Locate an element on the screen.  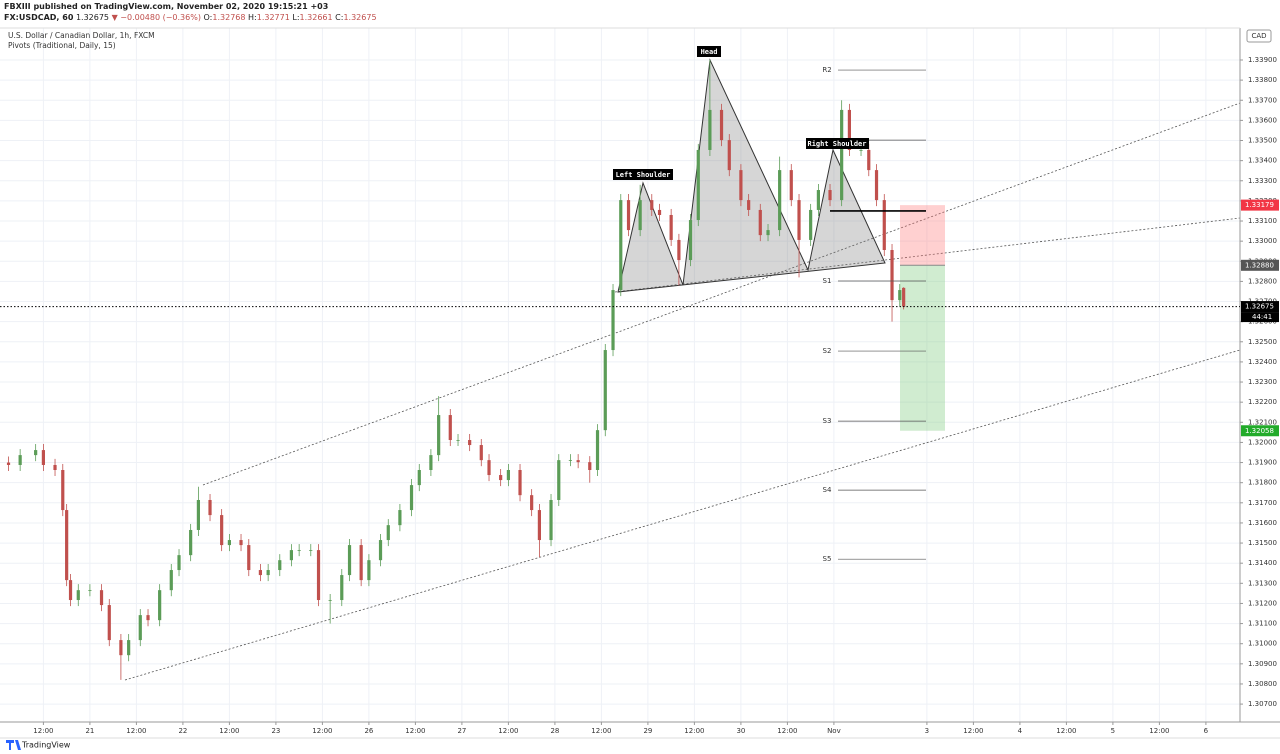
pivot-label: S4 is located at coordinates (827, 490).